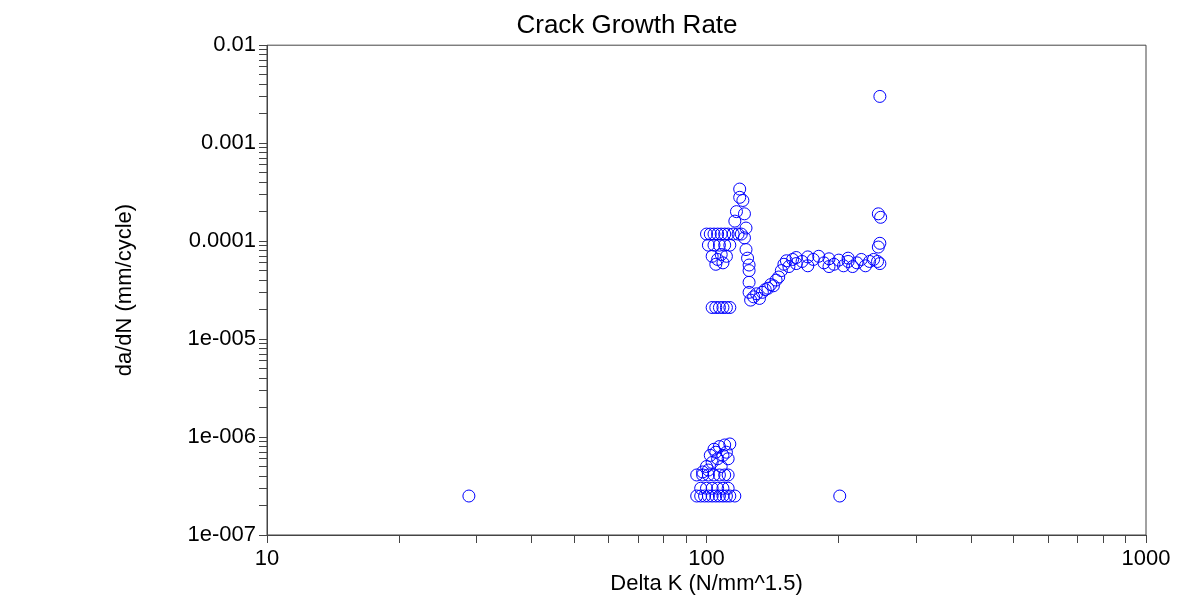 The width and height of the screenshot is (1193, 609). What do you see at coordinates (228, 142) in the screenshot?
I see `y-tick-label: 0.001` at bounding box center [228, 142].